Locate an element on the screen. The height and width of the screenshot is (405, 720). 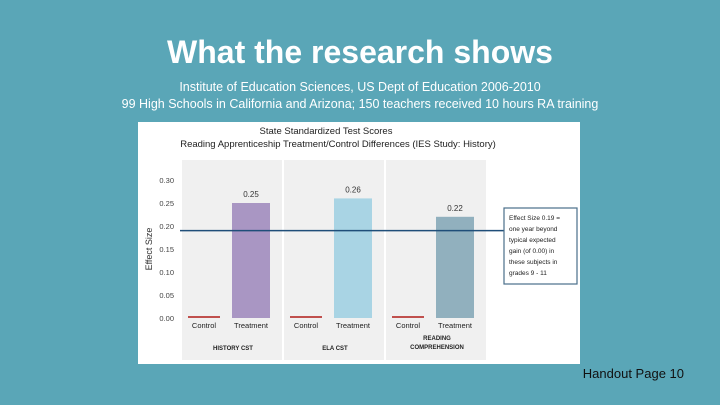
y-tick-label: 0.15 is located at coordinates (166, 249).